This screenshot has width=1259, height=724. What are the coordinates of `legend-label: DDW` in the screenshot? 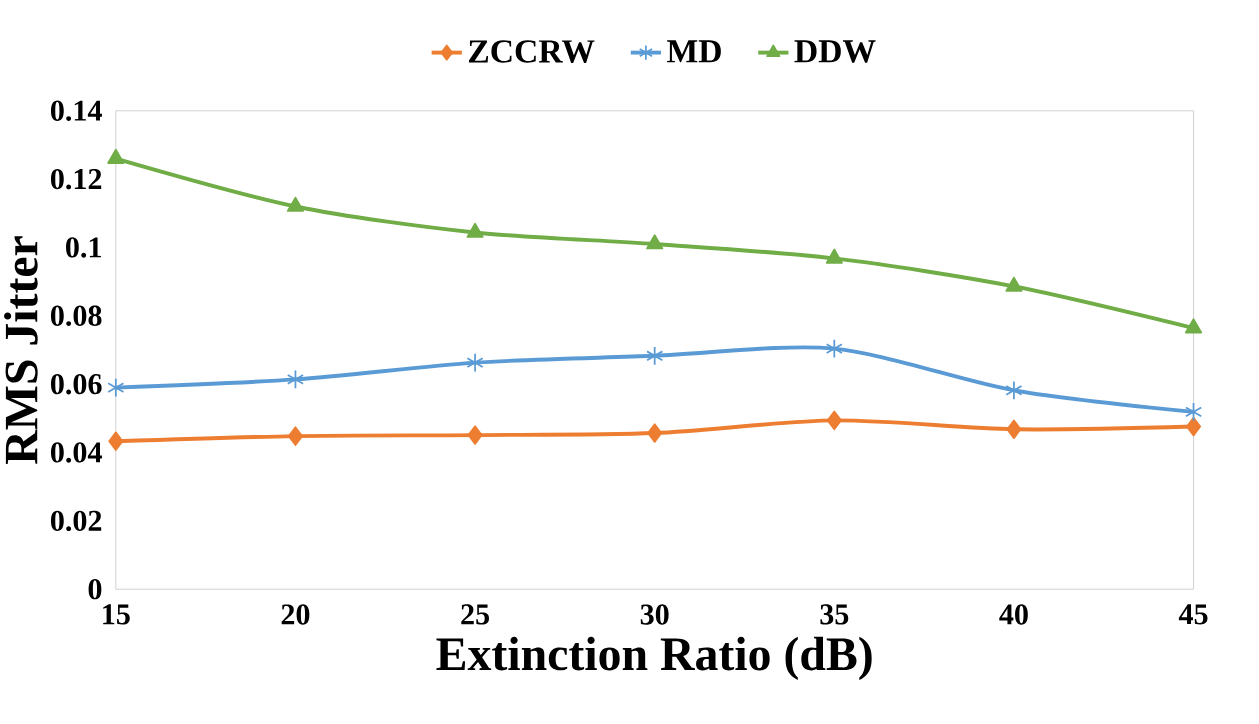 It's located at (835, 51).